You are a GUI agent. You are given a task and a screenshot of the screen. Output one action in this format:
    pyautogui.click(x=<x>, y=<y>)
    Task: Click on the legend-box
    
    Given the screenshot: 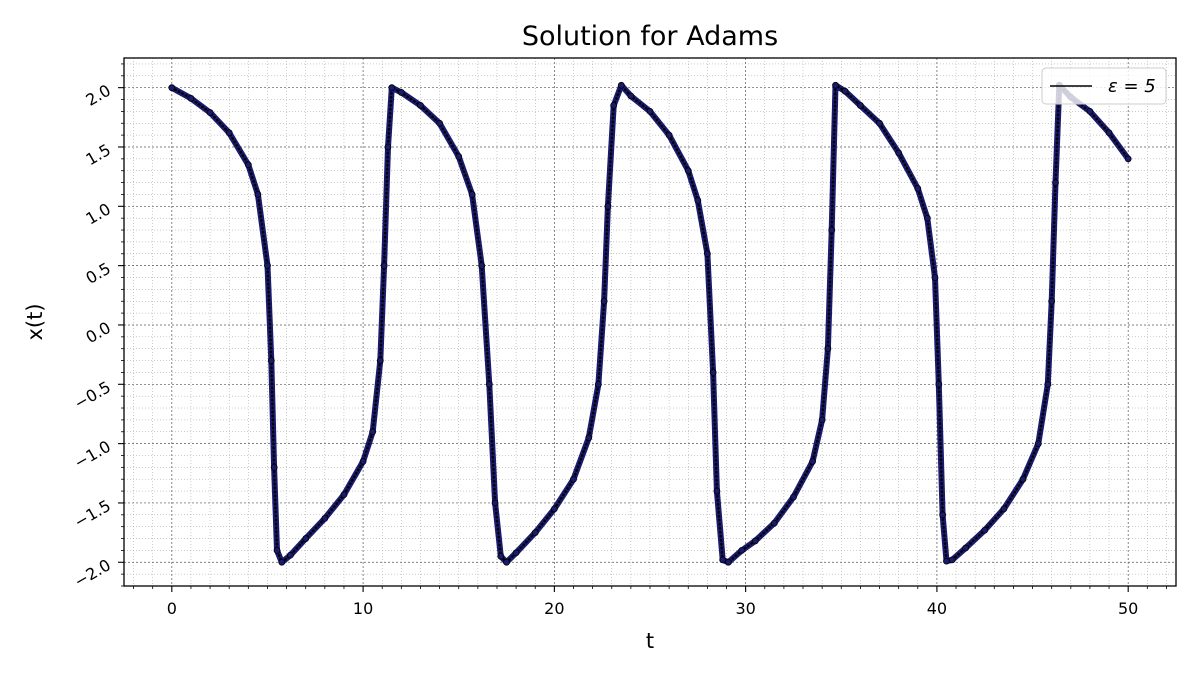 What is the action you would take?
    pyautogui.click(x=1104, y=86)
    